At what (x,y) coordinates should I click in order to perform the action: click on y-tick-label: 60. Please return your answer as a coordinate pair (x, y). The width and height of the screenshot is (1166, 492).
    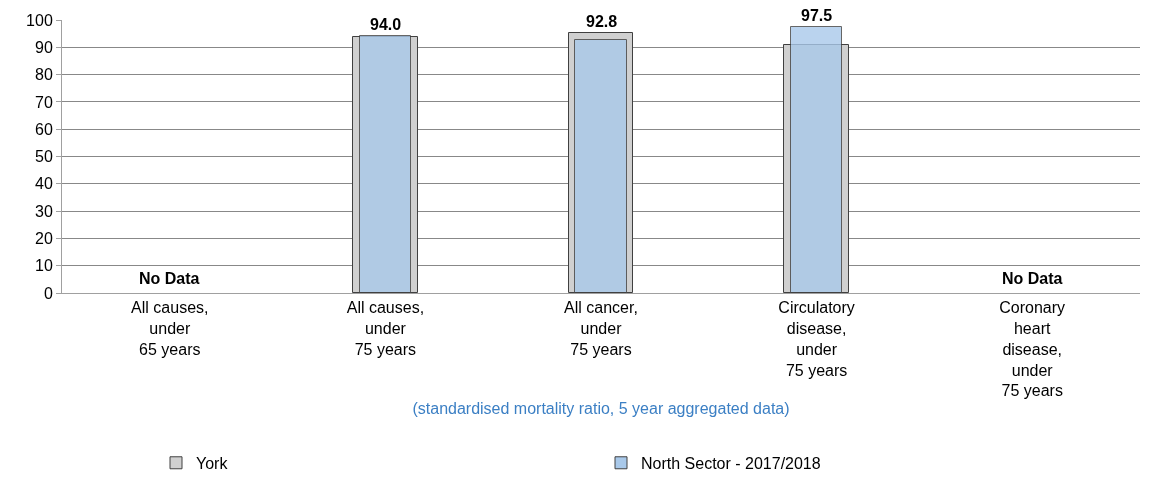
    Looking at the image, I should click on (44, 129).